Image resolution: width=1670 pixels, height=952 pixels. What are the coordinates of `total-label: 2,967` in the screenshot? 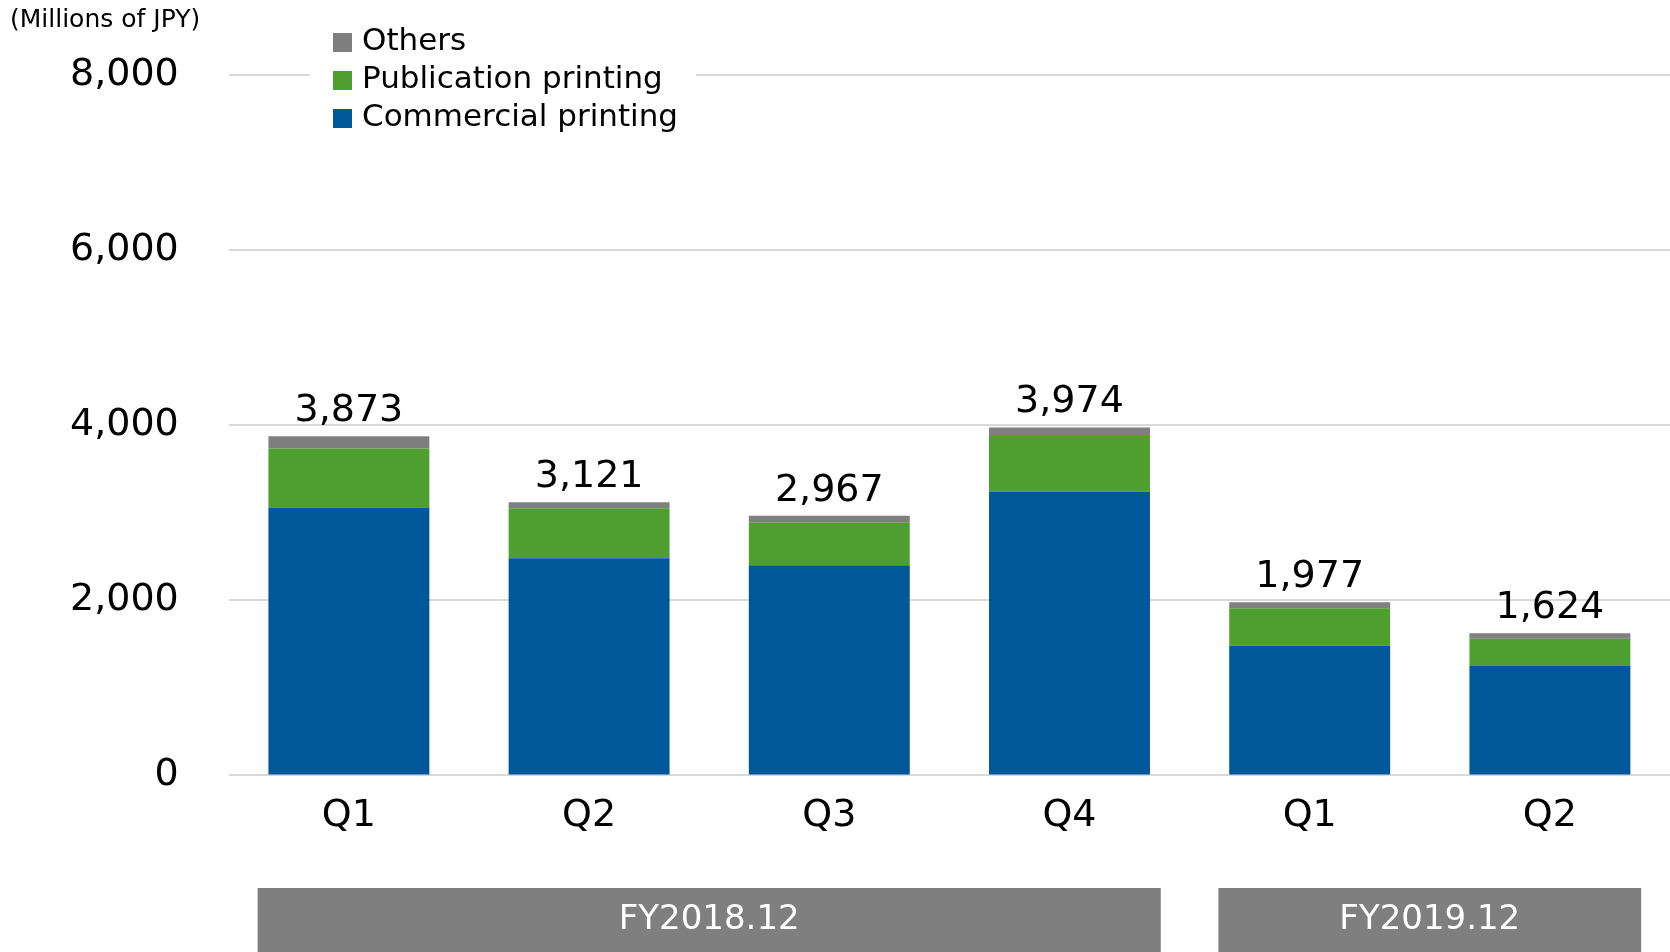 It's located at (829, 487).